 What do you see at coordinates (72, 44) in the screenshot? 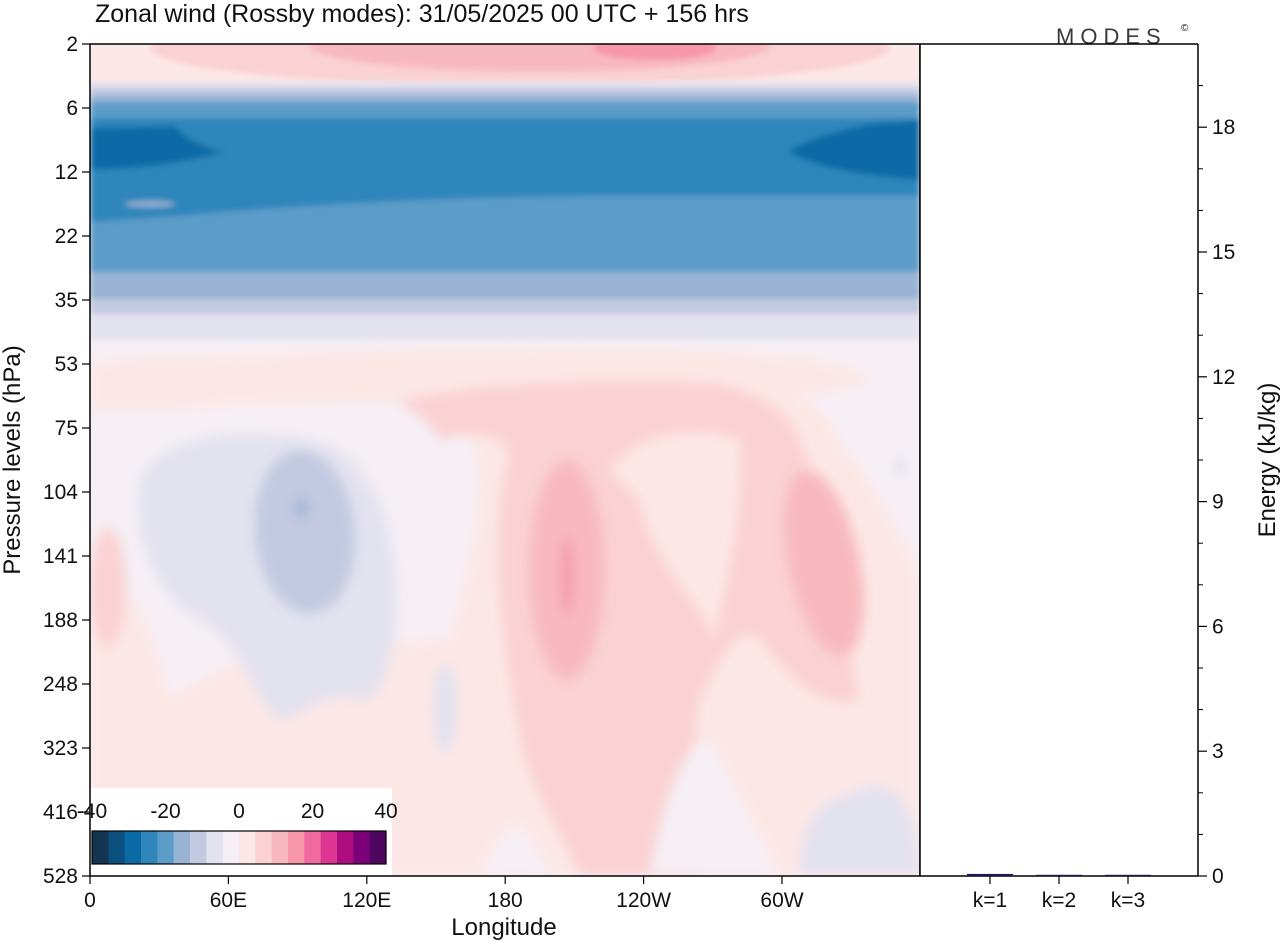
I see `y-tick-label: 2` at bounding box center [72, 44].